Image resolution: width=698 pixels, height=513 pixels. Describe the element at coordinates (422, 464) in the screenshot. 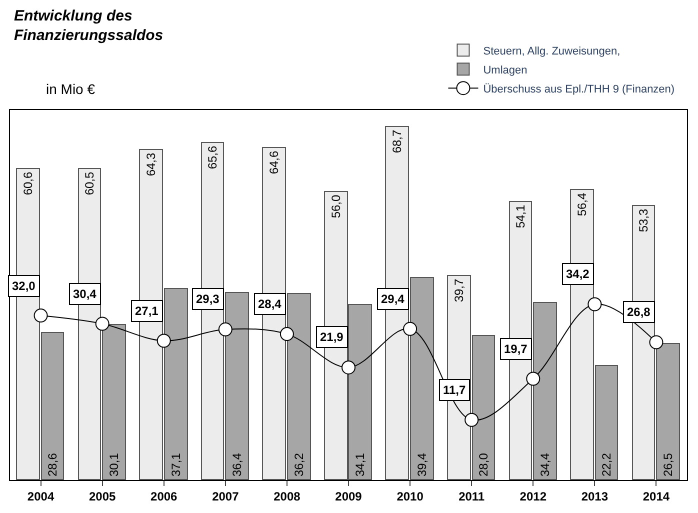

I see `data-label: 39,4` at that location.